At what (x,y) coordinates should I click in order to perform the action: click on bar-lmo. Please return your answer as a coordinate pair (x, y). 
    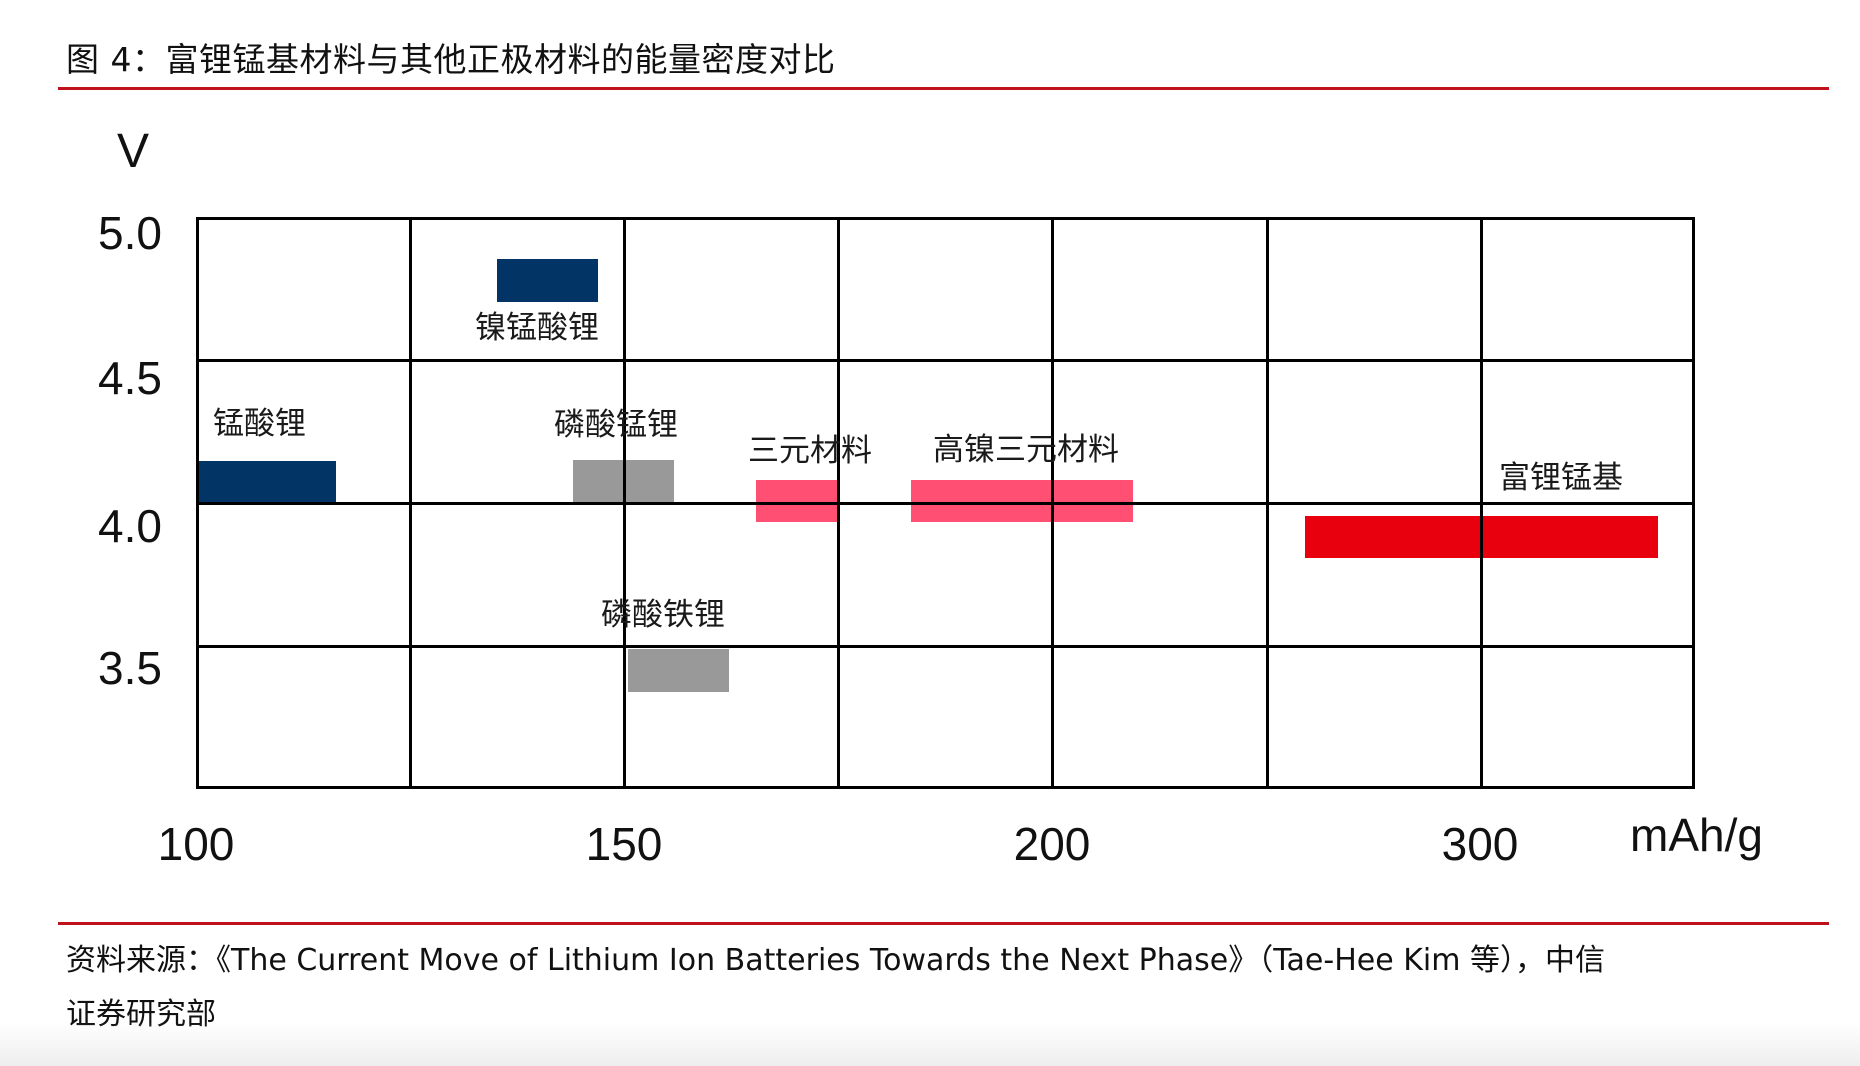
    Looking at the image, I should click on (266, 482).